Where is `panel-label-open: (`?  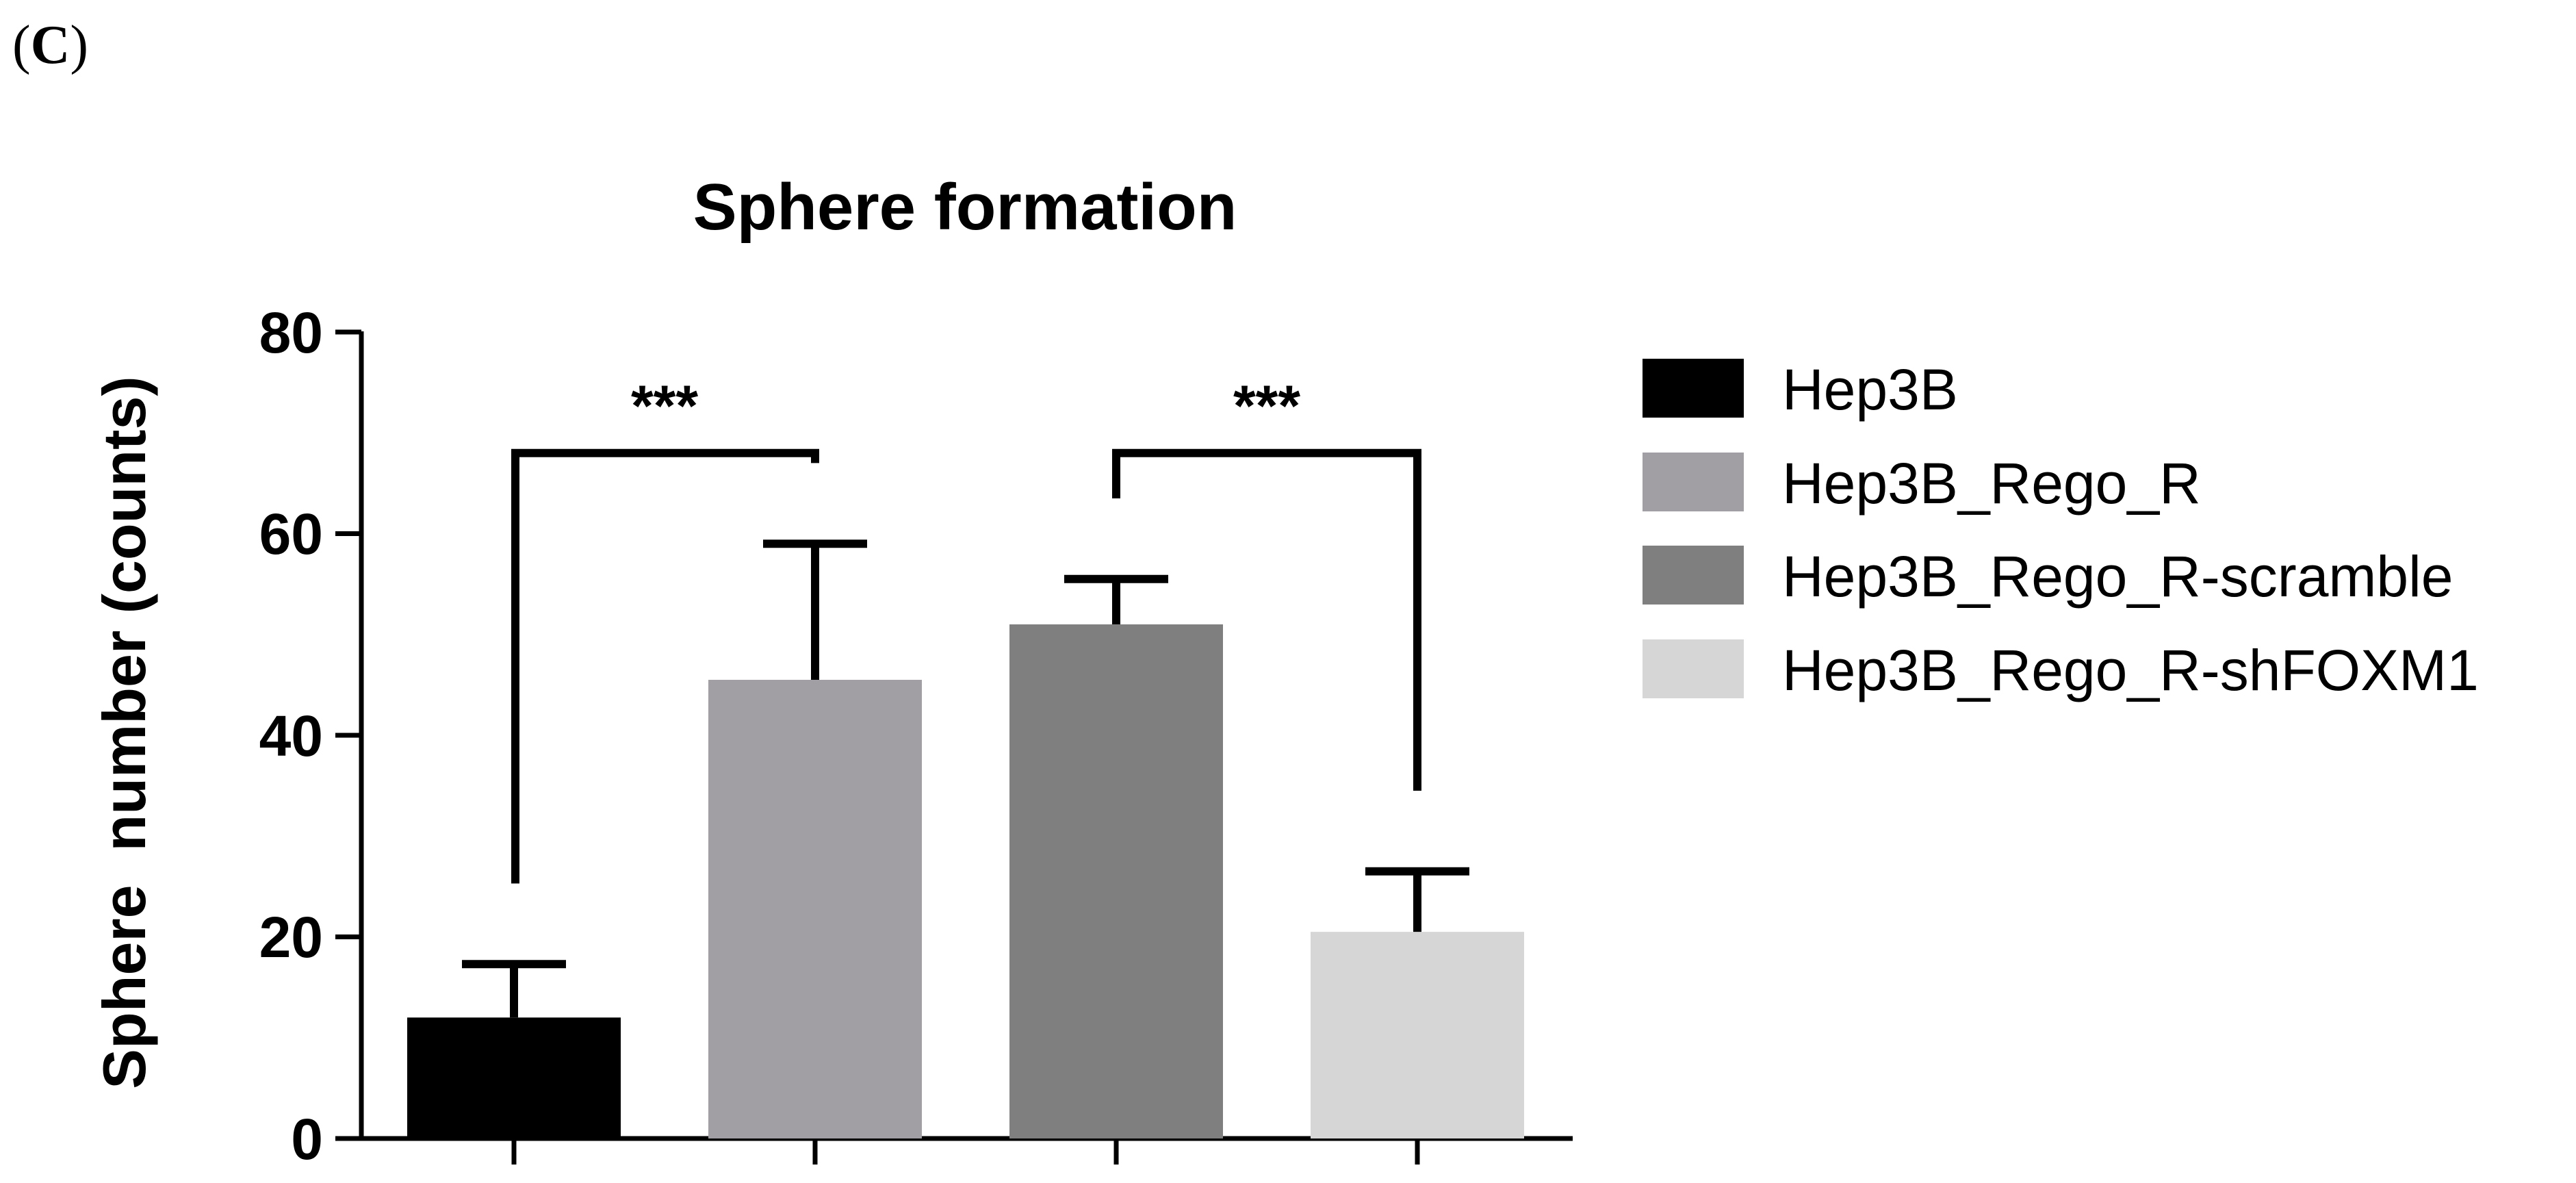
panel-label-open: ( is located at coordinates (21, 45).